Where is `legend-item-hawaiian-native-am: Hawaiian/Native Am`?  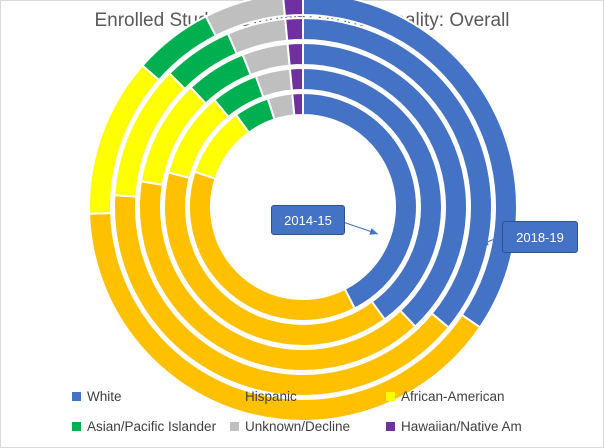 legend-item-hawaiian-native-am: Hawaiian/Native Am is located at coordinates (454, 426).